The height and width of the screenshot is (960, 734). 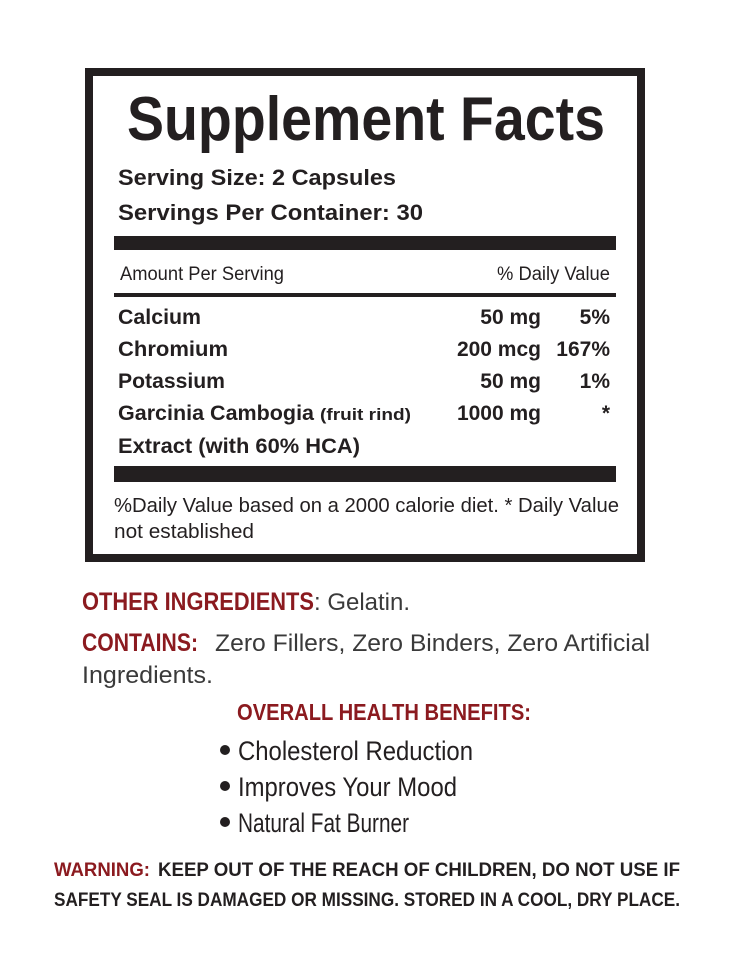 I want to click on facts-title: Supplement Facts, so click(x=366, y=119).